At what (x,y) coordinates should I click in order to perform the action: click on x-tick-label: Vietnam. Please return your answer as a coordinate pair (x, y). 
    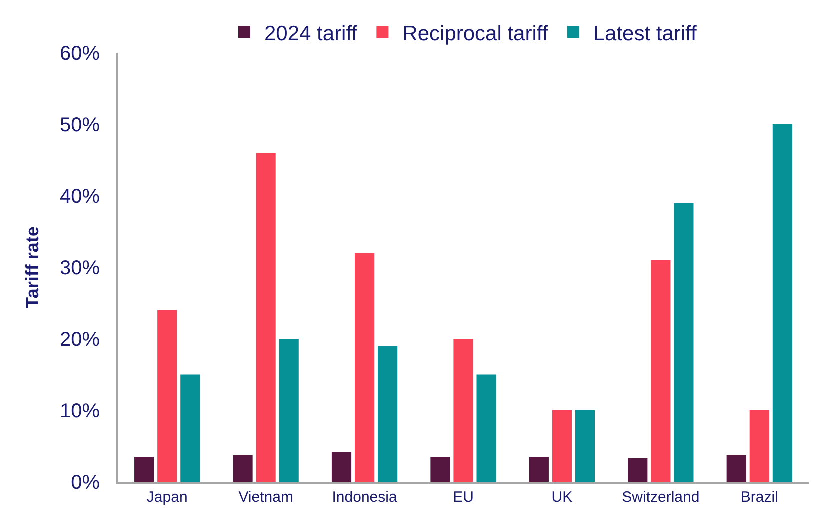
    Looking at the image, I should click on (266, 497).